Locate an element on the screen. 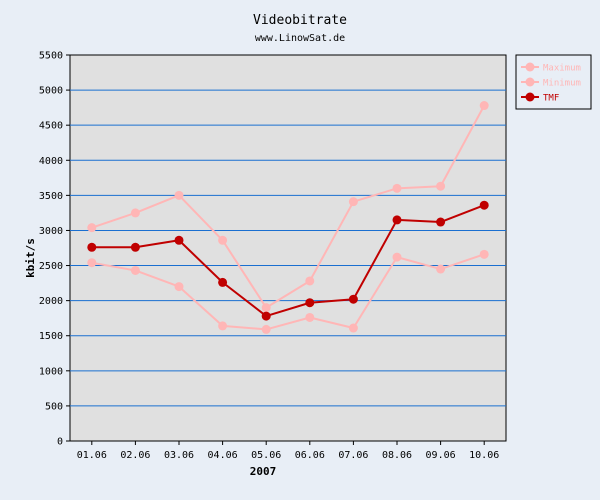  legend-label: Minimum is located at coordinates (562, 84).